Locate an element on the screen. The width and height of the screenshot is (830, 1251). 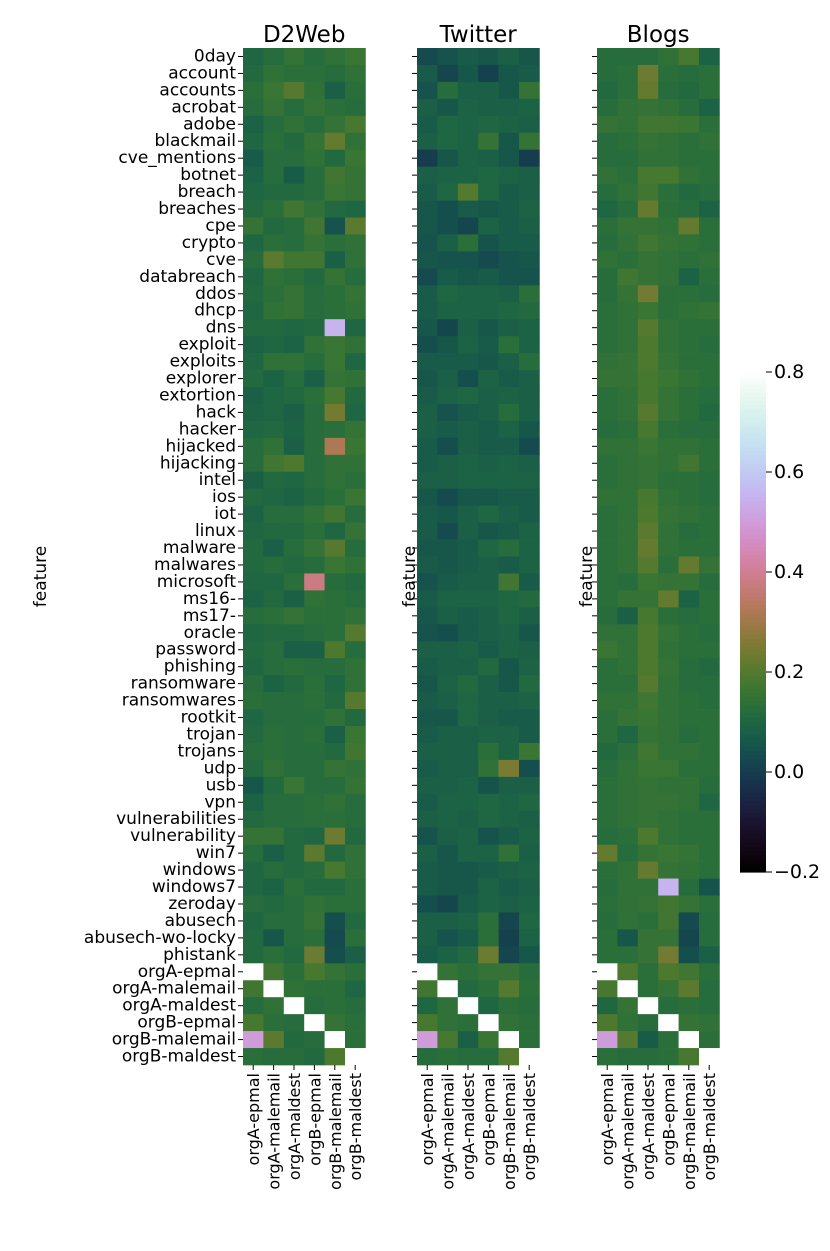
row-label: windows is located at coordinates (199, 870).